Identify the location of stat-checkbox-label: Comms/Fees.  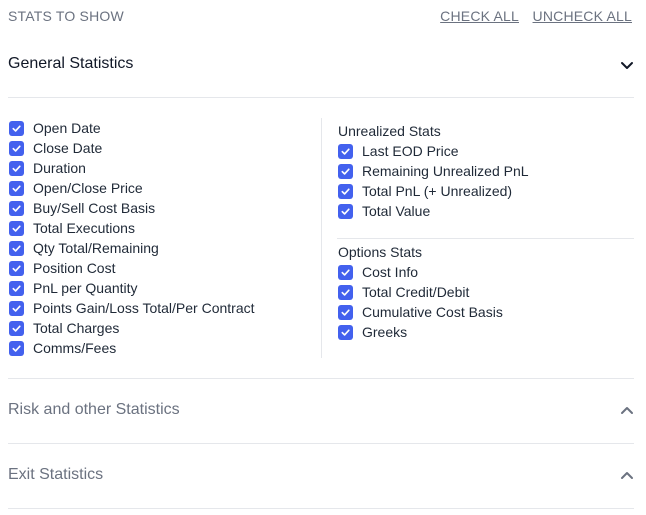
(75, 348).